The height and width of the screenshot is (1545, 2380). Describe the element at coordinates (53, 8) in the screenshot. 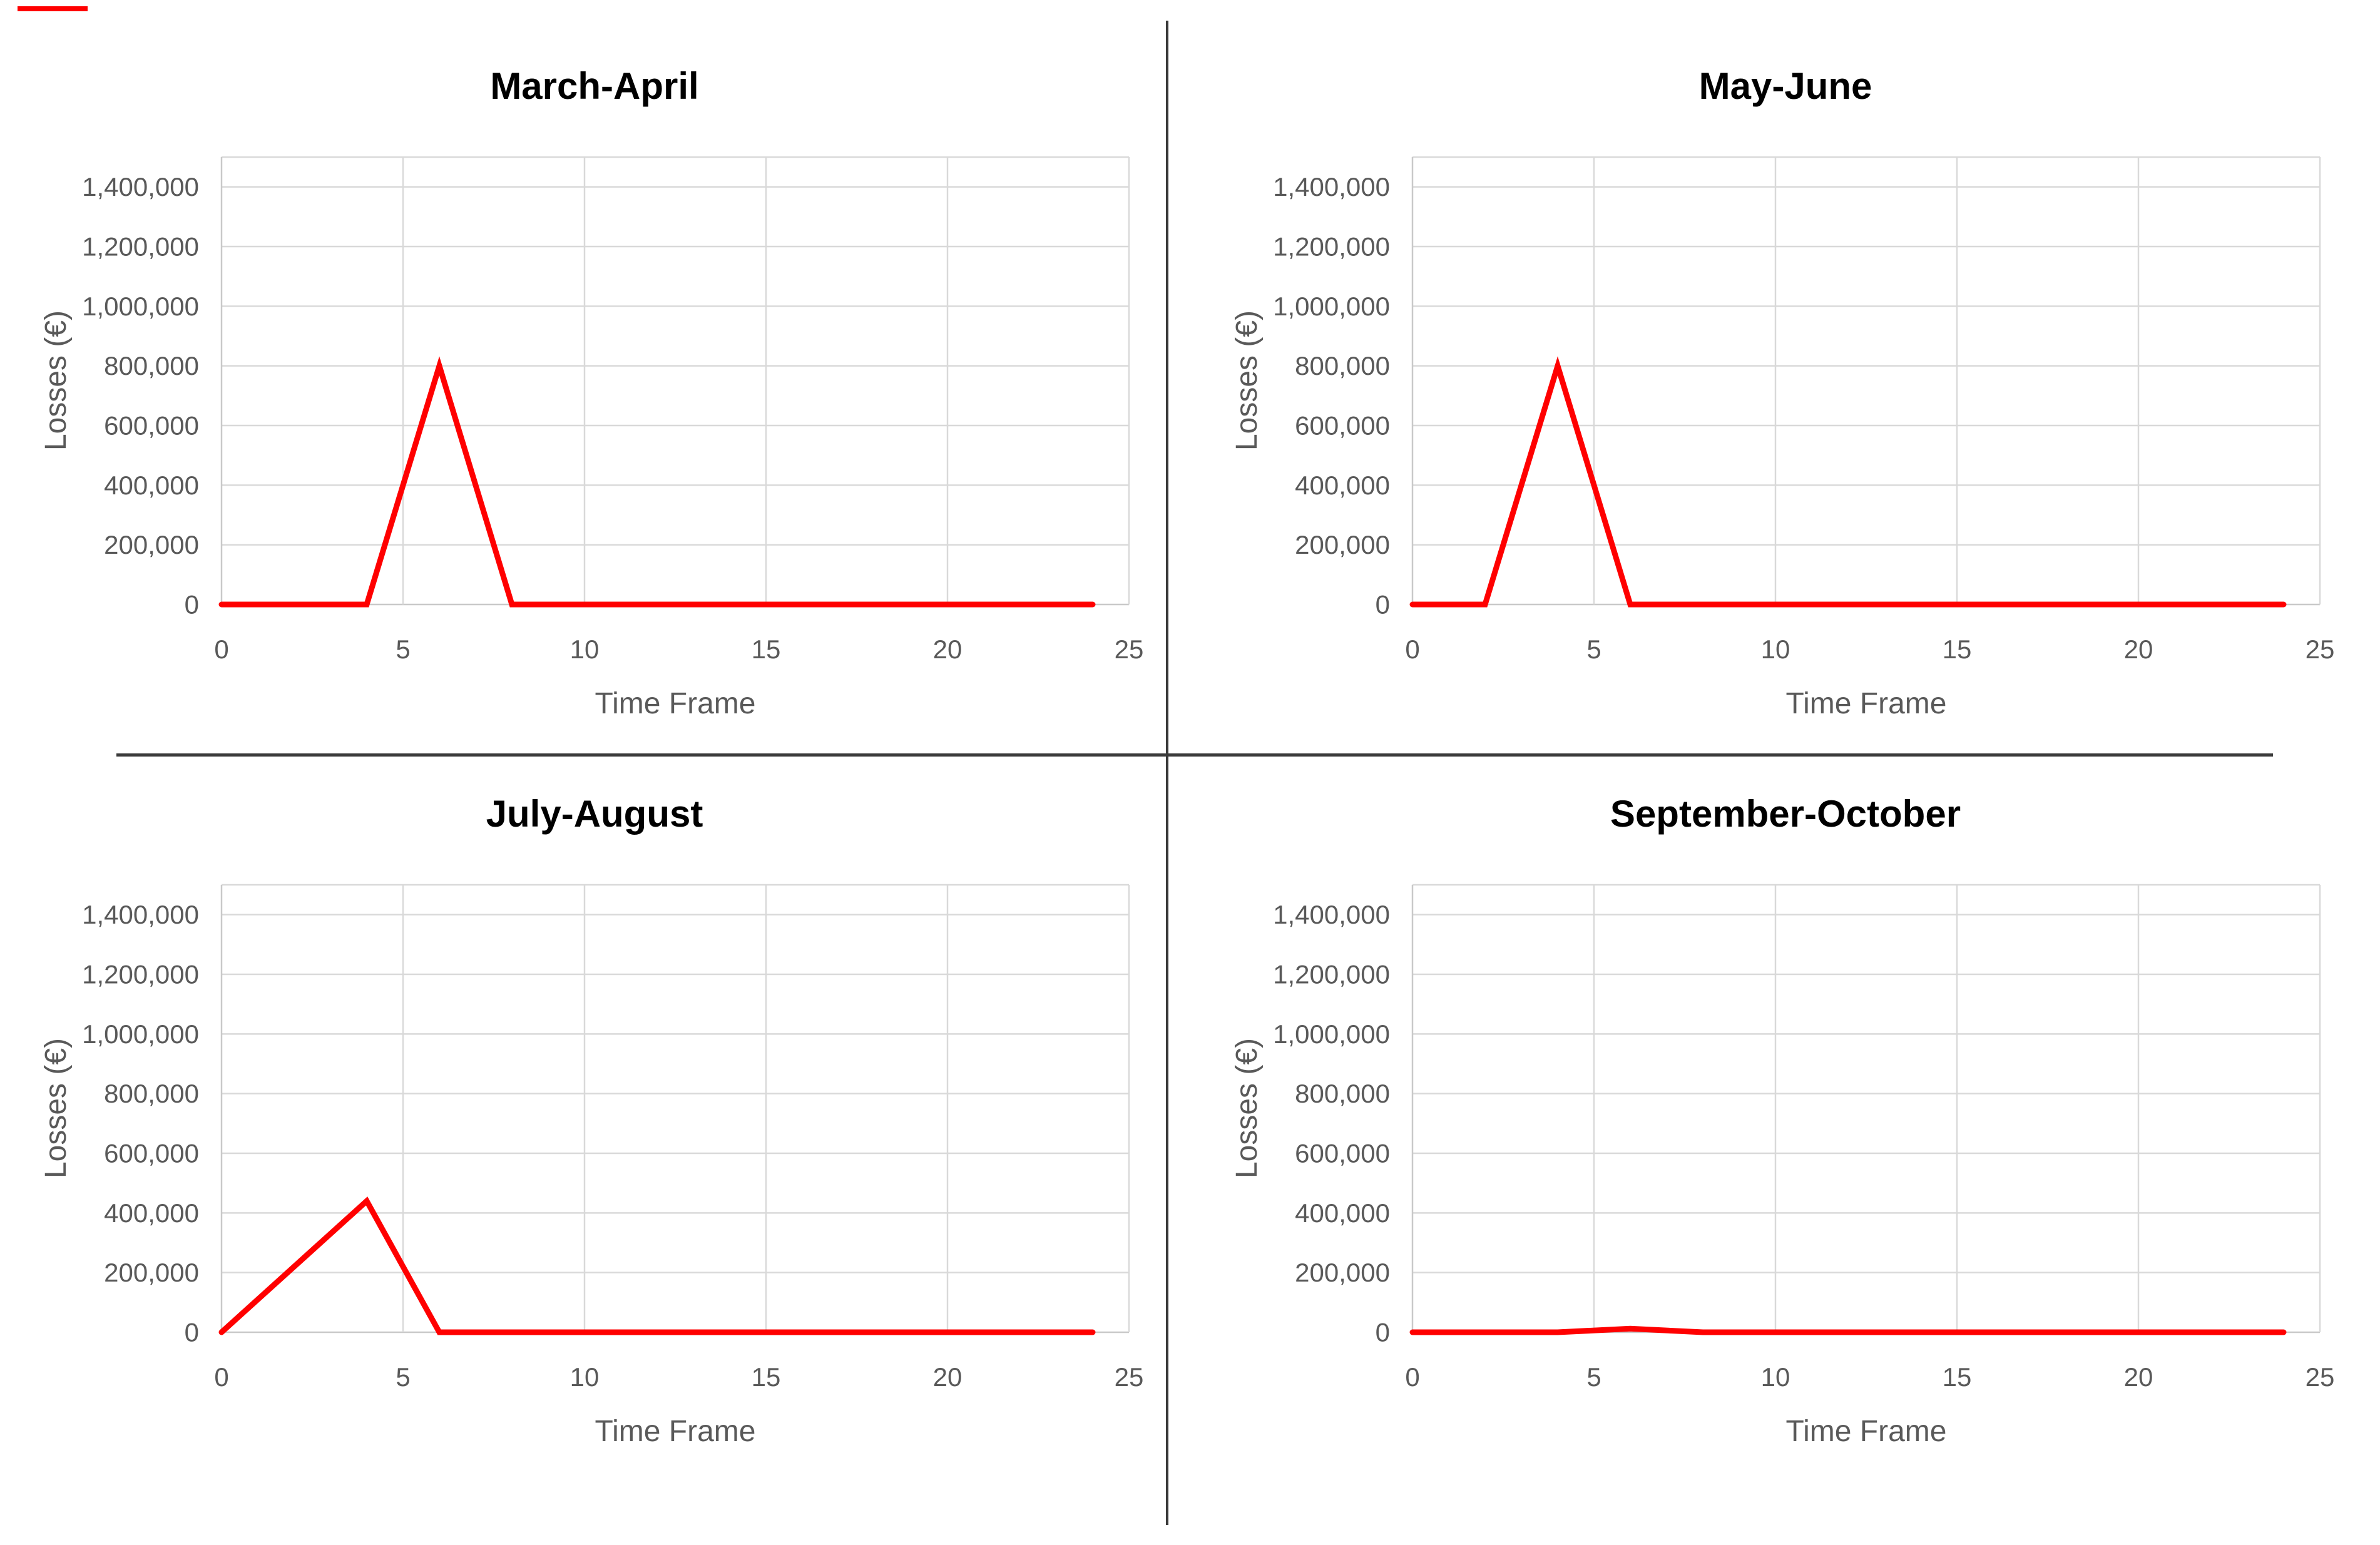

I see `red-dash-artifact` at that location.